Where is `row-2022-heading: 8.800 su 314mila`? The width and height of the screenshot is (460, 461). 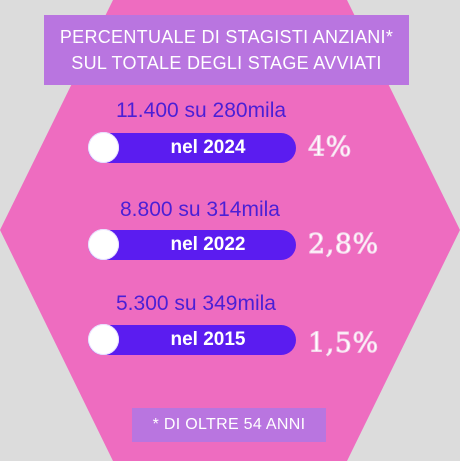 row-2022-heading: 8.800 su 314mila is located at coordinates (230, 210).